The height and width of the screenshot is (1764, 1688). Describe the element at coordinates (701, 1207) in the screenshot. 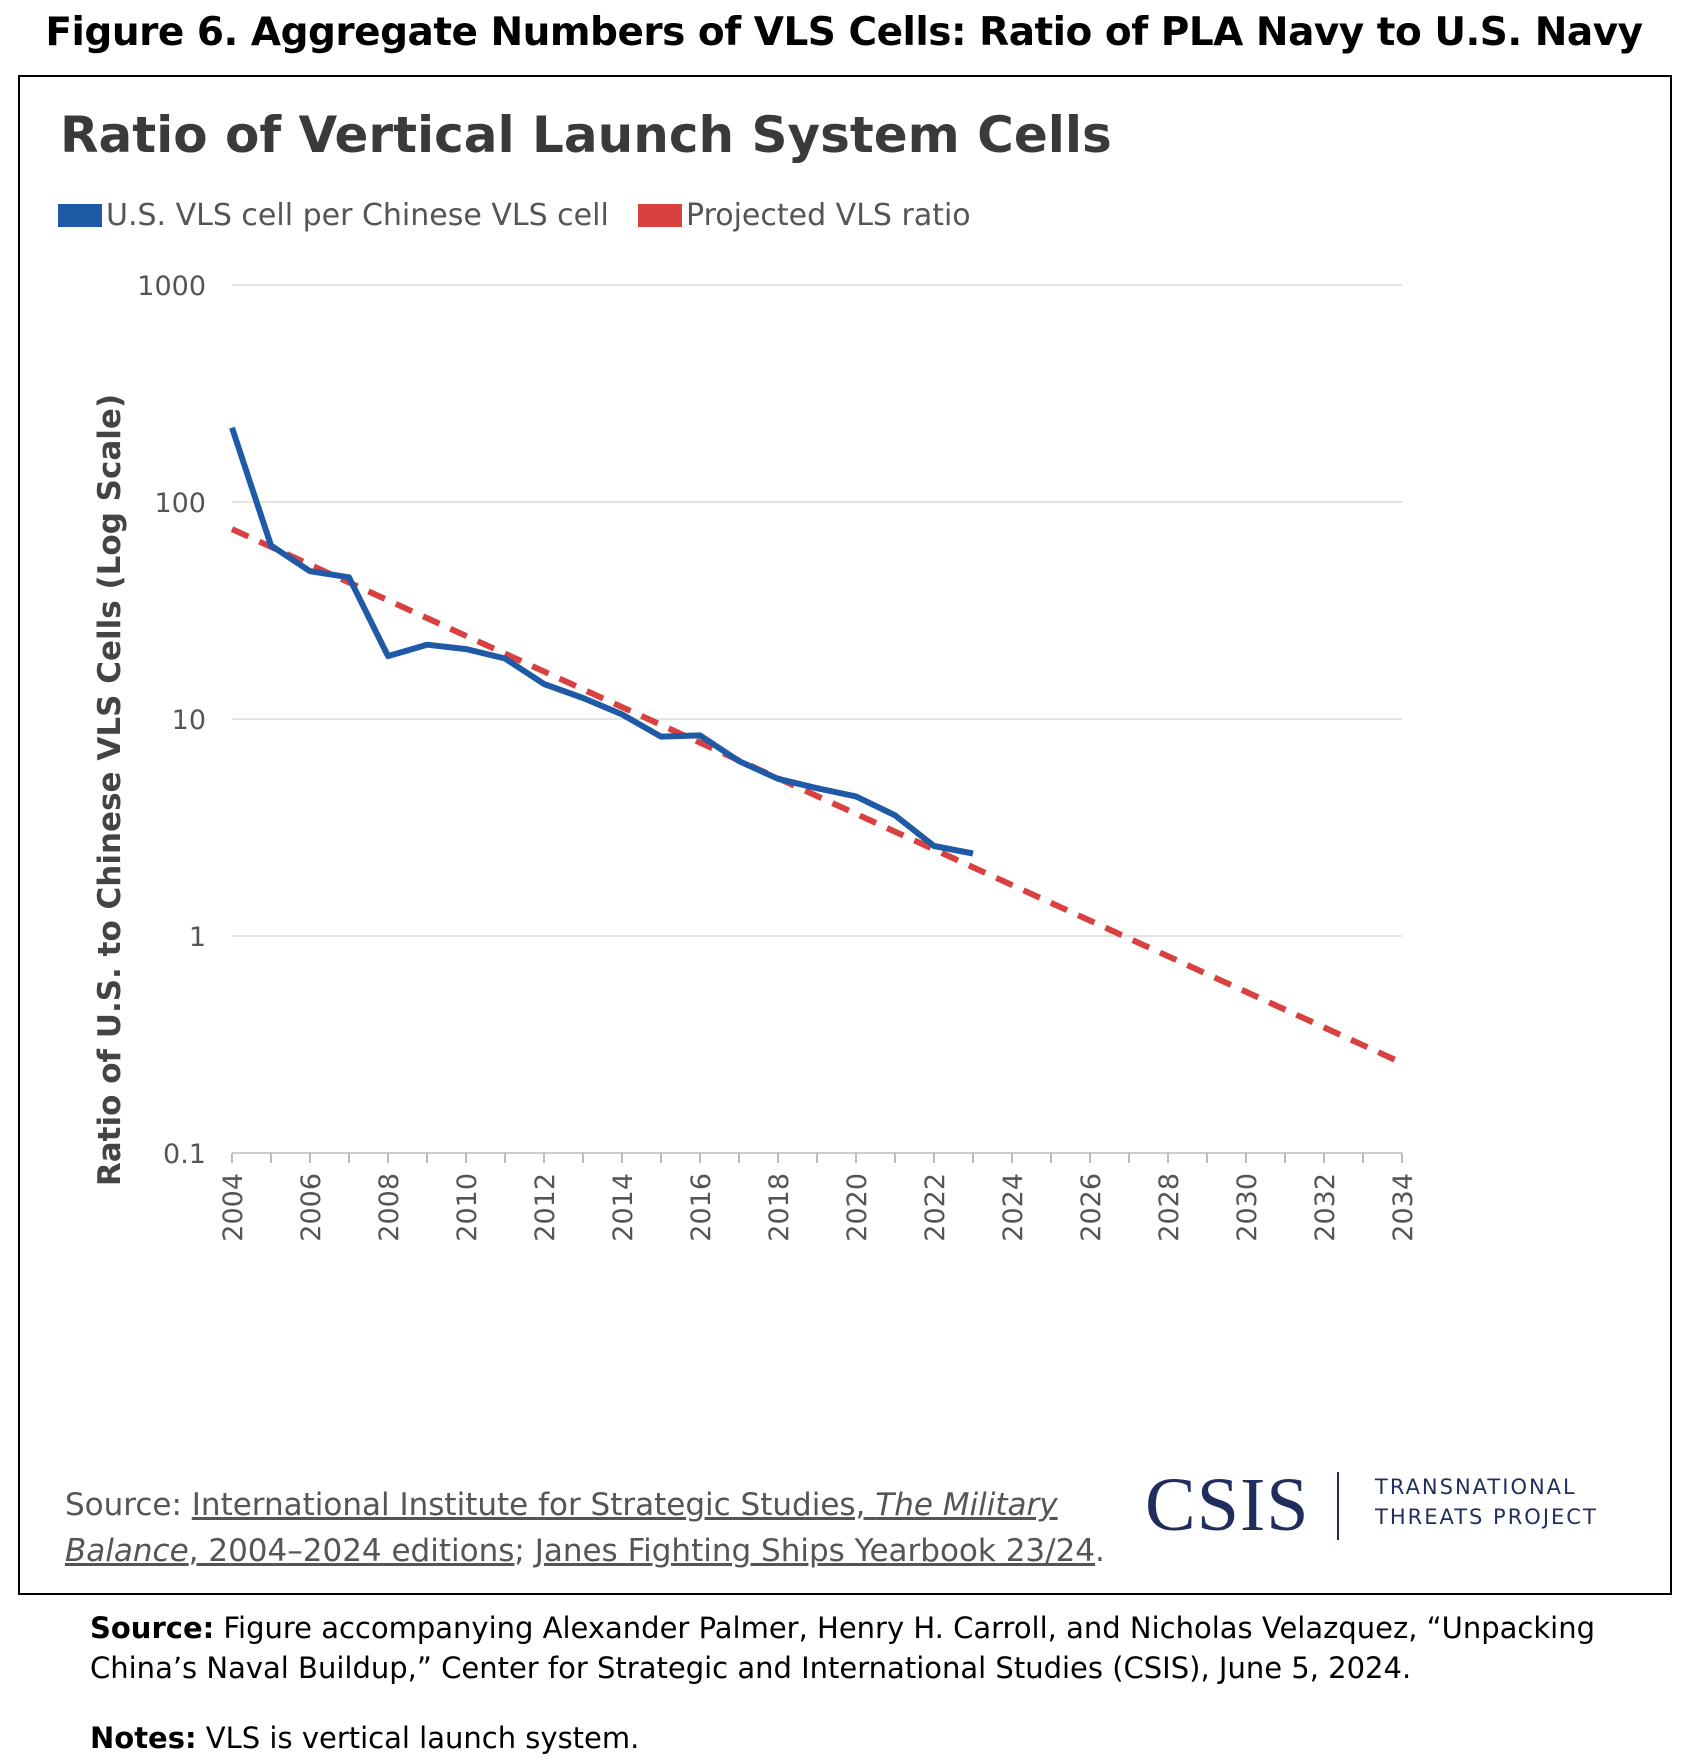

I see `x-tick-label: 2016` at that location.